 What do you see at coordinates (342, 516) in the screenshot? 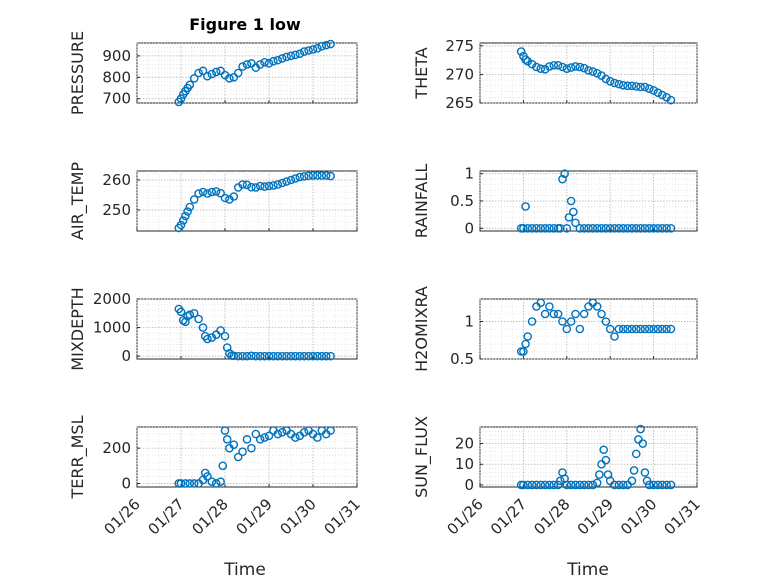
I see `x-tick-label: 01/31` at bounding box center [342, 516].